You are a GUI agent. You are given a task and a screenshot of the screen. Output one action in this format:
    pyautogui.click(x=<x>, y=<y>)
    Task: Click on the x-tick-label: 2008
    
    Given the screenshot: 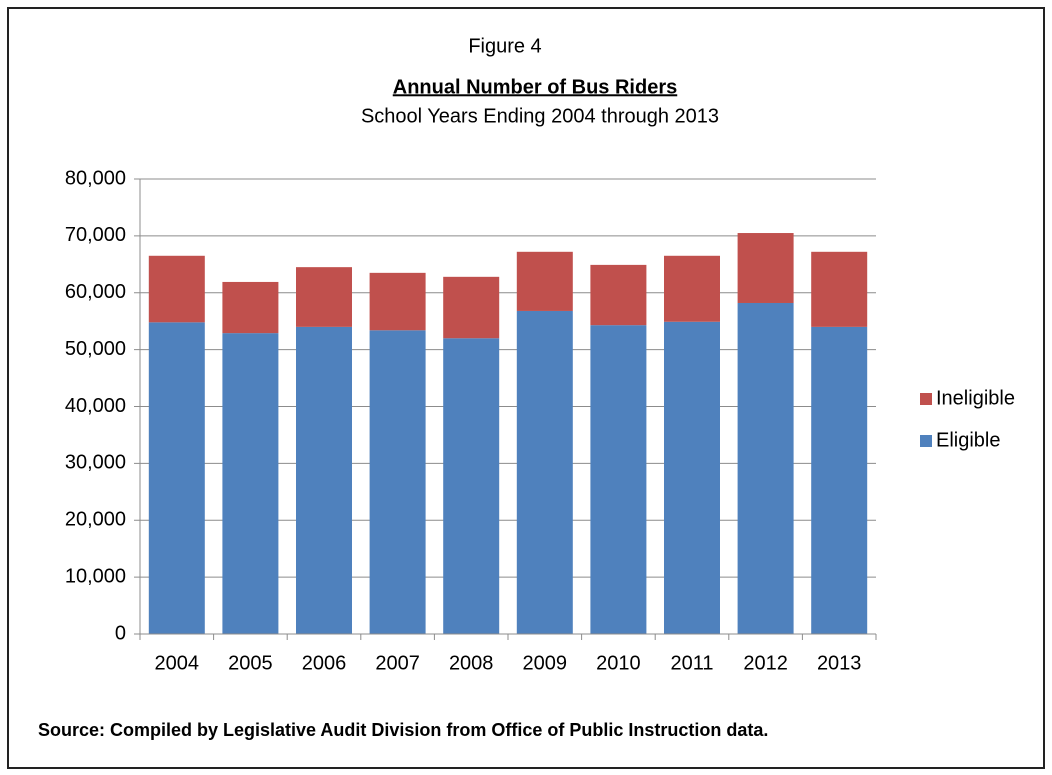 What is the action you would take?
    pyautogui.click(x=471, y=663)
    